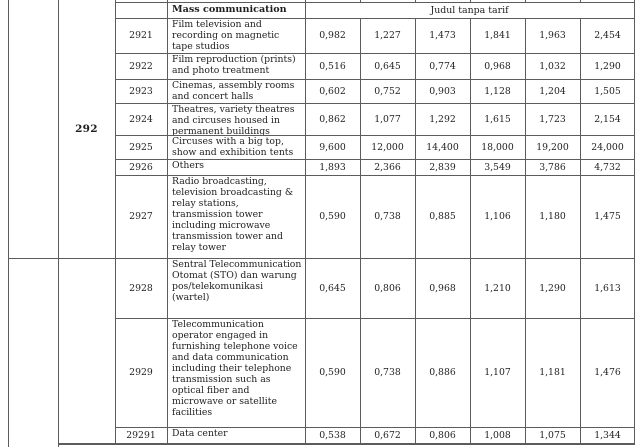 Image resolution: width=640 pixels, height=447 pixels. What do you see at coordinates (552, 66) in the screenshot?
I see `value-cell: 1,032` at bounding box center [552, 66].